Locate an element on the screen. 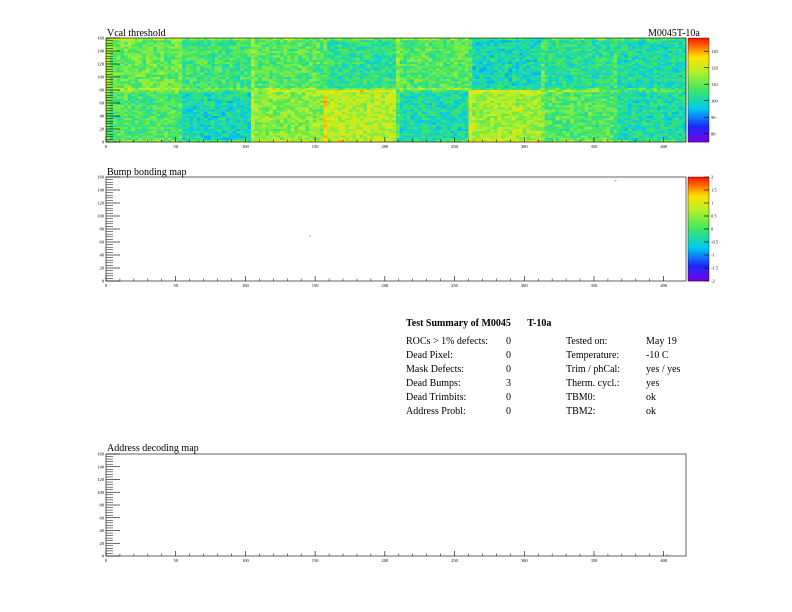  vcal-xtick-label: 300 is located at coordinates (525, 146).